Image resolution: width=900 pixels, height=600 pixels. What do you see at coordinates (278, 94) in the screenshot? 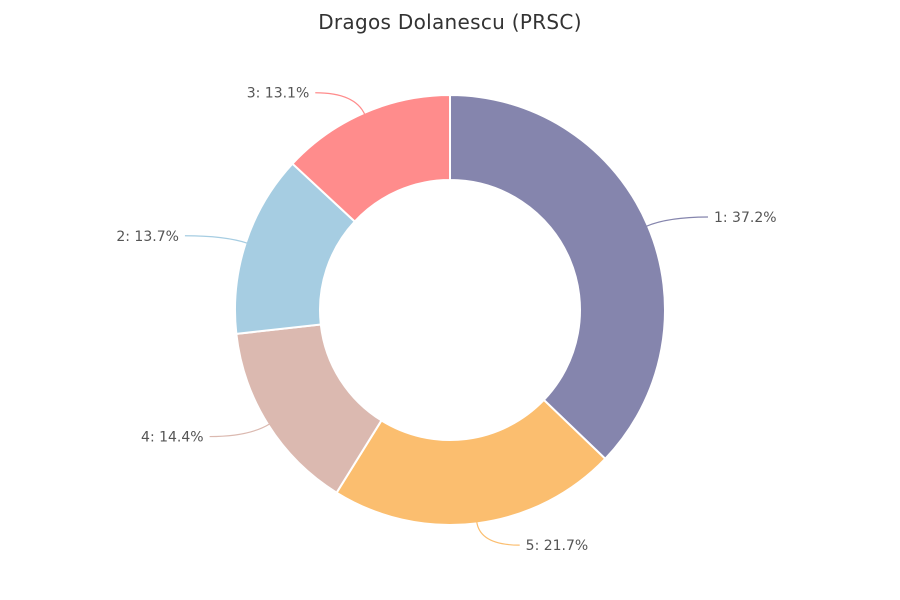
I see `data-label-3: 3: 13.1%` at bounding box center [278, 94].